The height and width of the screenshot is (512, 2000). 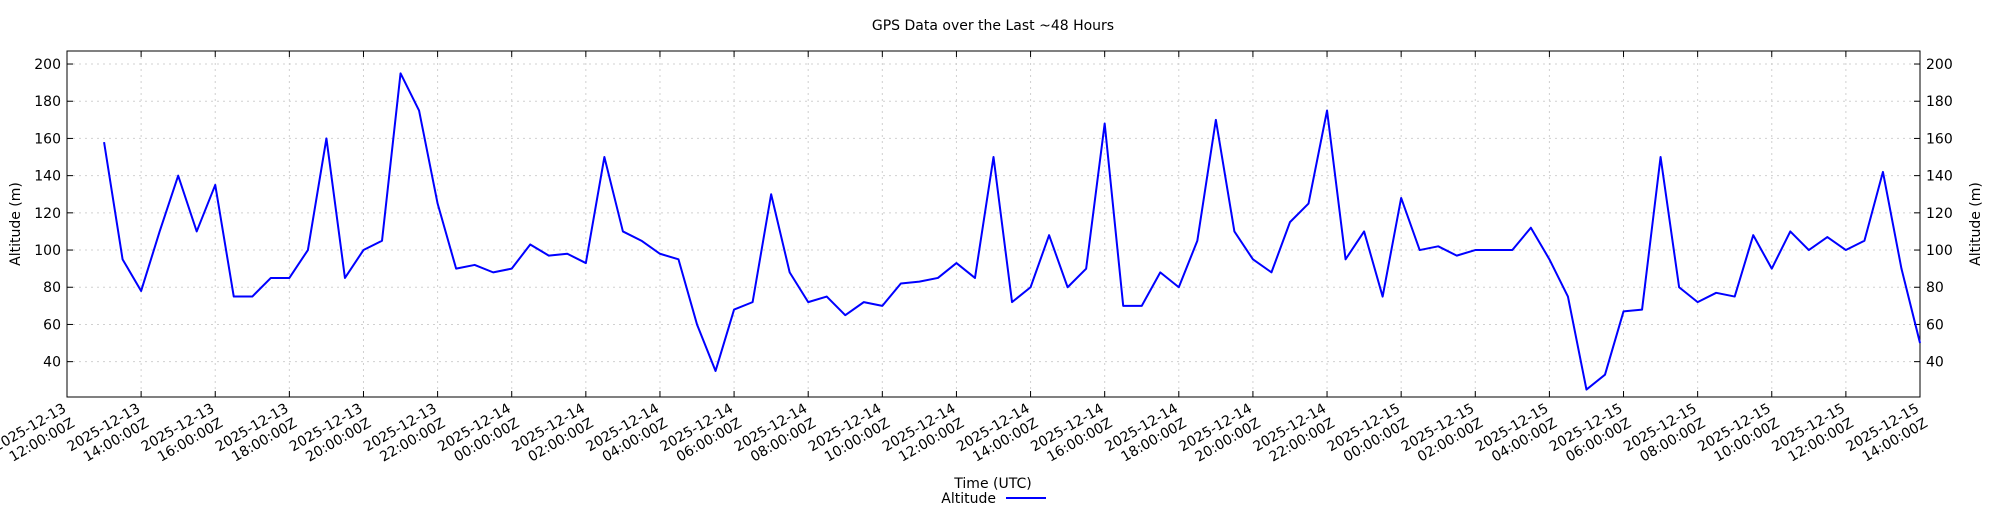 I want to click on y-tick-label: 60, so click(x=52, y=325).